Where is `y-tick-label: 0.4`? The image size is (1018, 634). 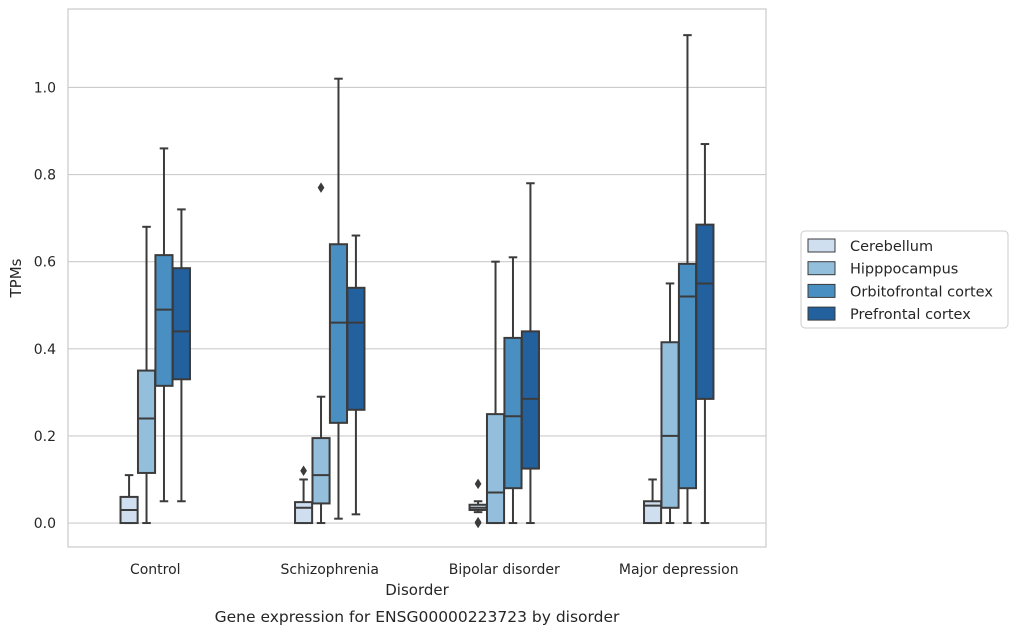
y-tick-label: 0.4 is located at coordinates (45, 350).